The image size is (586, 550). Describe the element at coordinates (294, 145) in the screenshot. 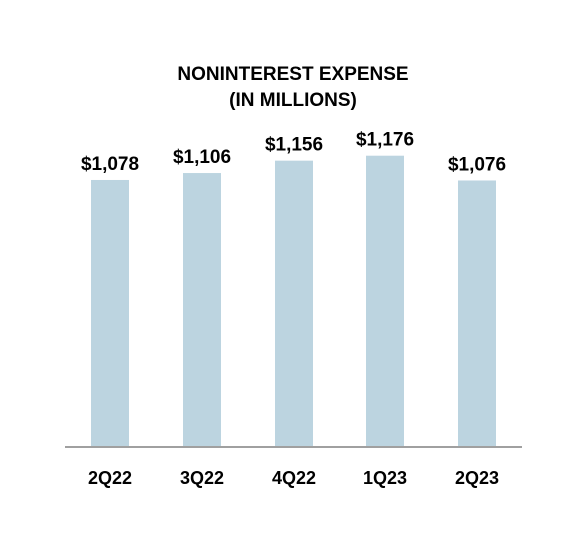

I see `value-label-4q22: $1,156` at that location.